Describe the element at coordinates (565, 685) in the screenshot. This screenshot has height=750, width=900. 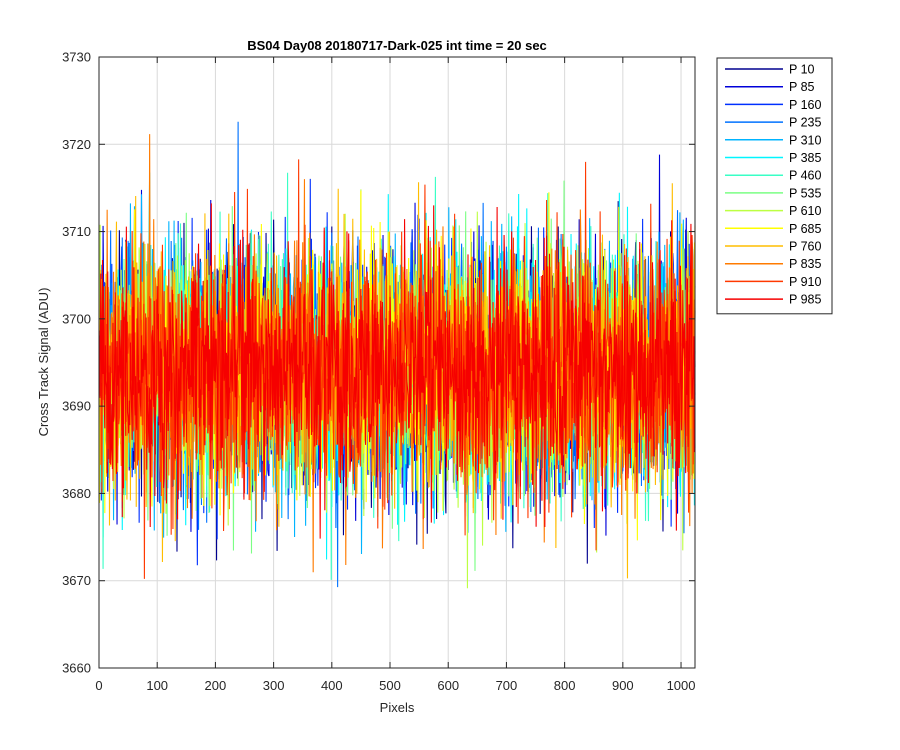
I see `x-tick-label: 800` at that location.